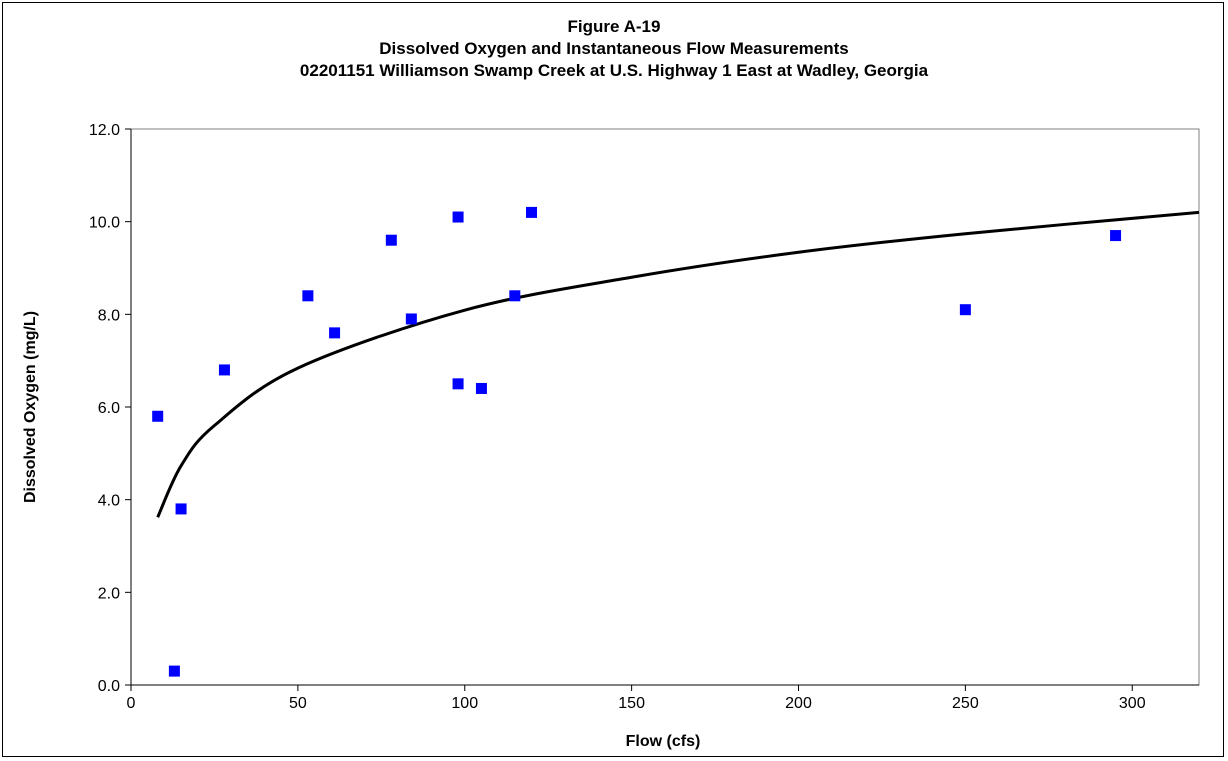 This screenshot has height=761, width=1228. Describe the element at coordinates (104, 223) in the screenshot. I see `y-tick-label: 10.0` at that location.